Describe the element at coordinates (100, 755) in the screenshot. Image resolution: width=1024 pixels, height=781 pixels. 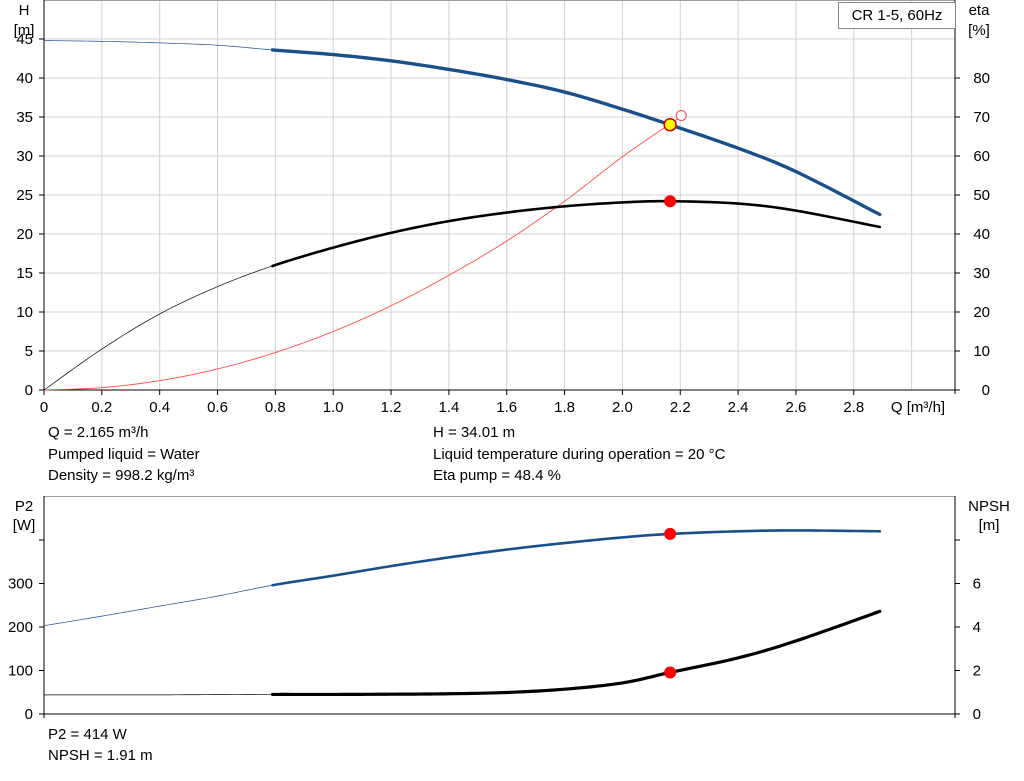
I see `info-npsh: NPSH = 1.91 m` at that location.